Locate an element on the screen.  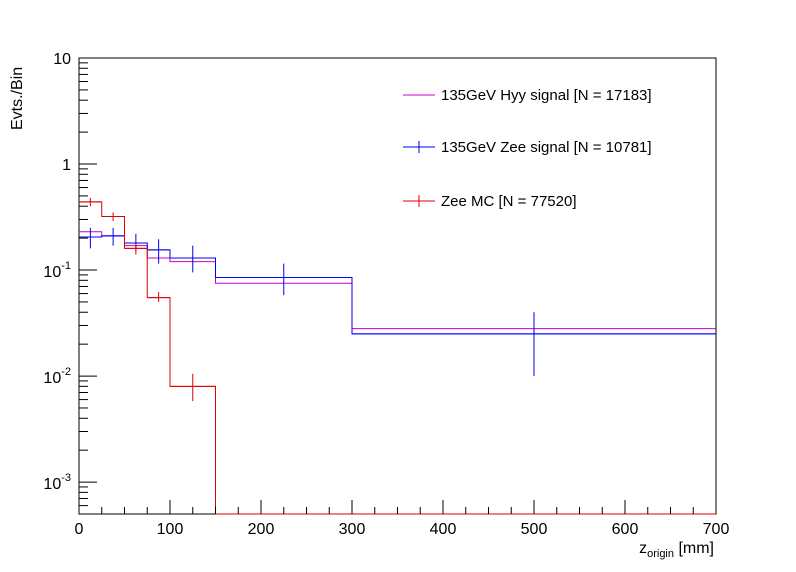
y-tick-label: 10⁻² is located at coordinates (57, 376).